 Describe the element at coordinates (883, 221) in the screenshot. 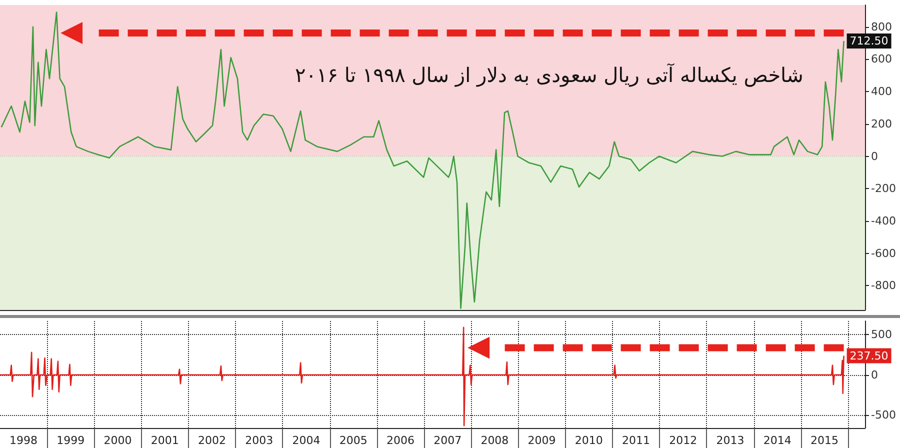

I see `y-tick-label: -400` at that location.